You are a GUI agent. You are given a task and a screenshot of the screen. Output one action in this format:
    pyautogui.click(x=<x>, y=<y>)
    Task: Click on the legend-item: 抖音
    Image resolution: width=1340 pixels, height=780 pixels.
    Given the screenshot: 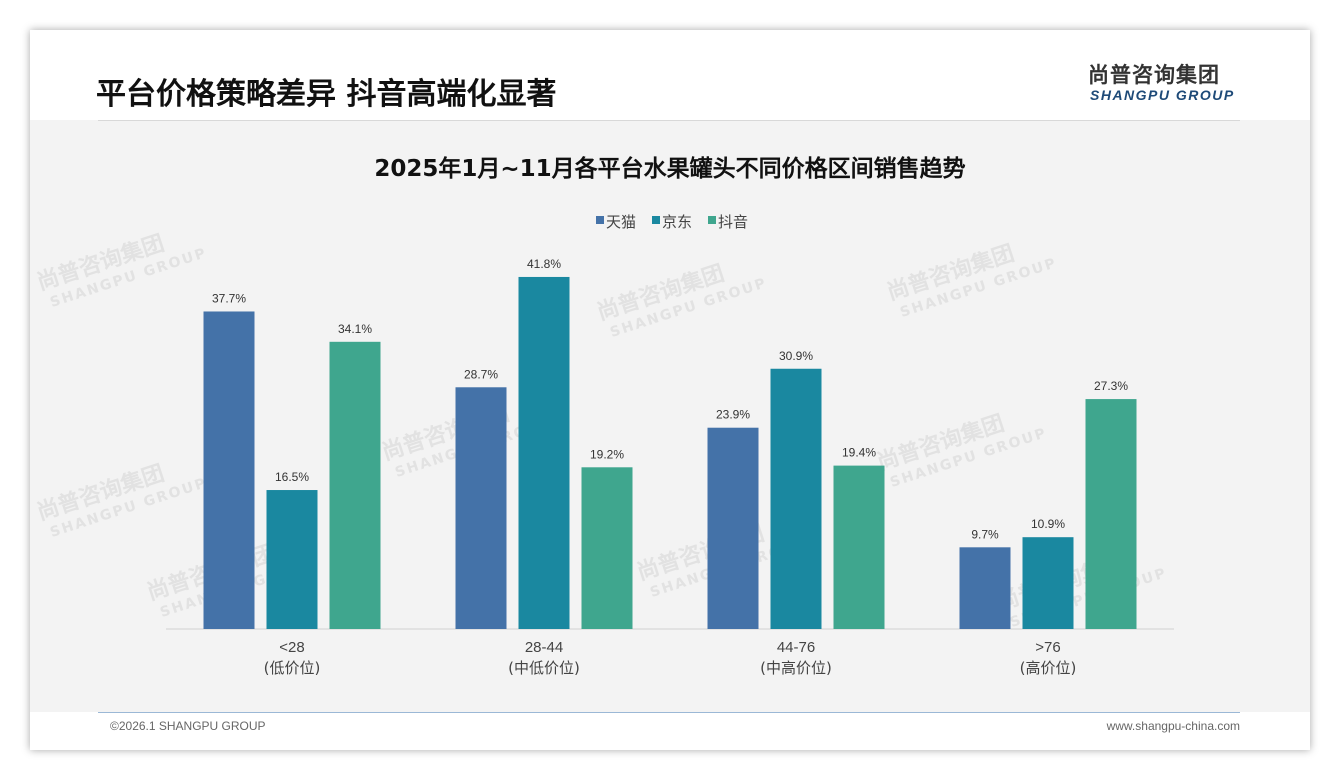 What is the action you would take?
    pyautogui.click(x=728, y=222)
    